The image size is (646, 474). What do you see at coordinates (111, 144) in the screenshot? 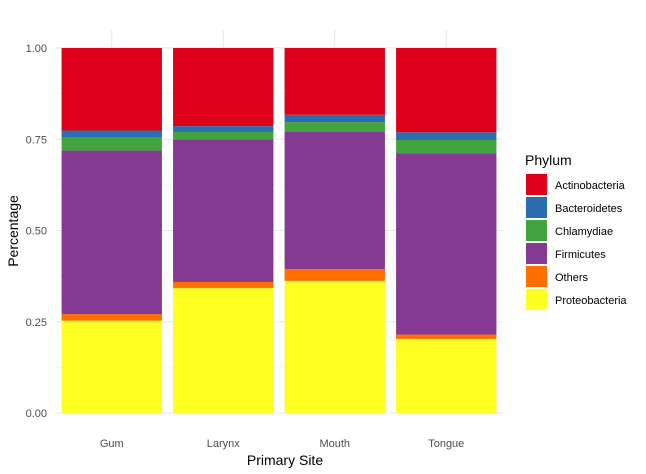
I see `bar-segment-chlamydiae-gum` at bounding box center [111, 144].